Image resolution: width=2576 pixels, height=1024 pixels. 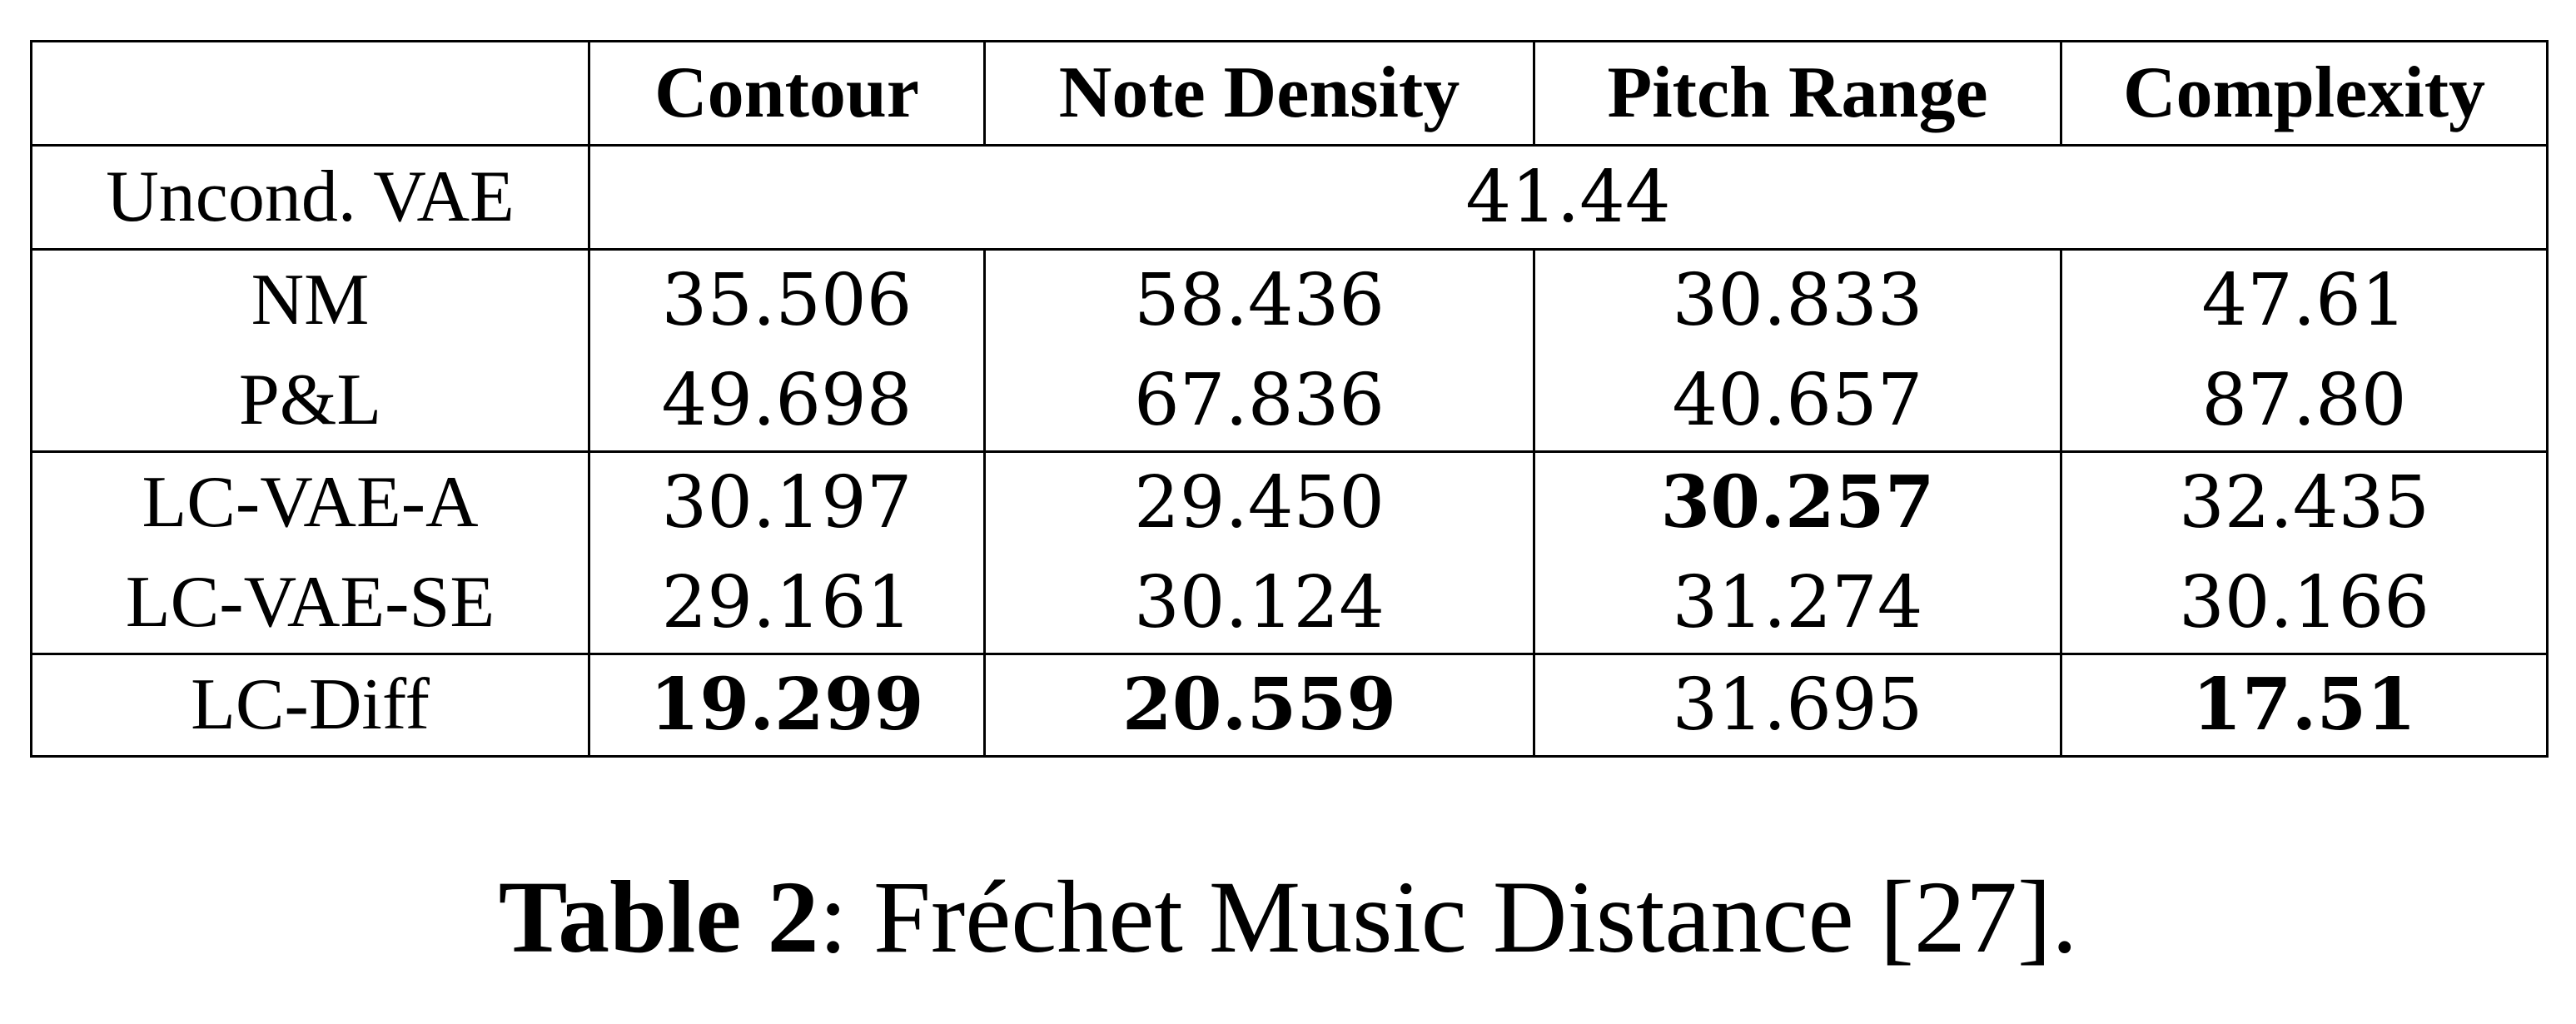 What do you see at coordinates (2304, 401) in the screenshot?
I see `table-cell: 87.80` at bounding box center [2304, 401].